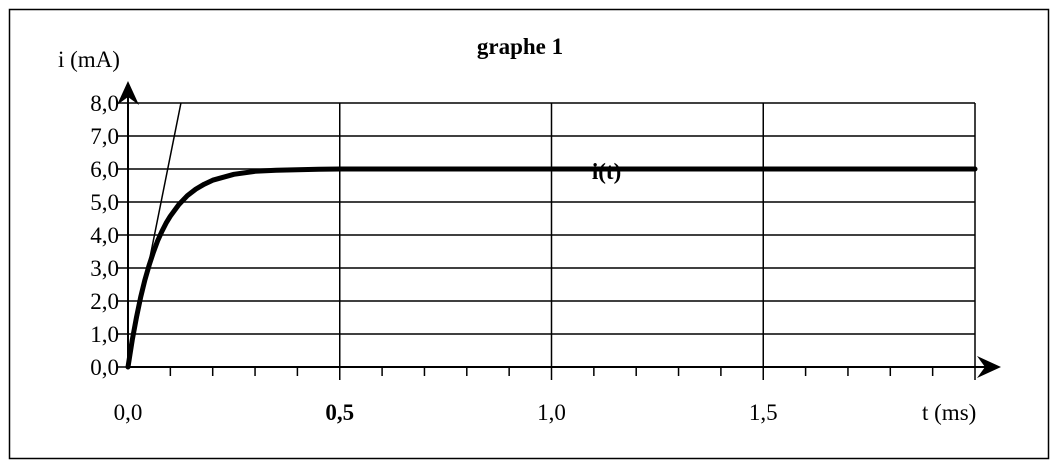 This screenshot has height=471, width=1061. Describe the element at coordinates (128, 93) in the screenshot. I see `y-axis-arrow` at that location.